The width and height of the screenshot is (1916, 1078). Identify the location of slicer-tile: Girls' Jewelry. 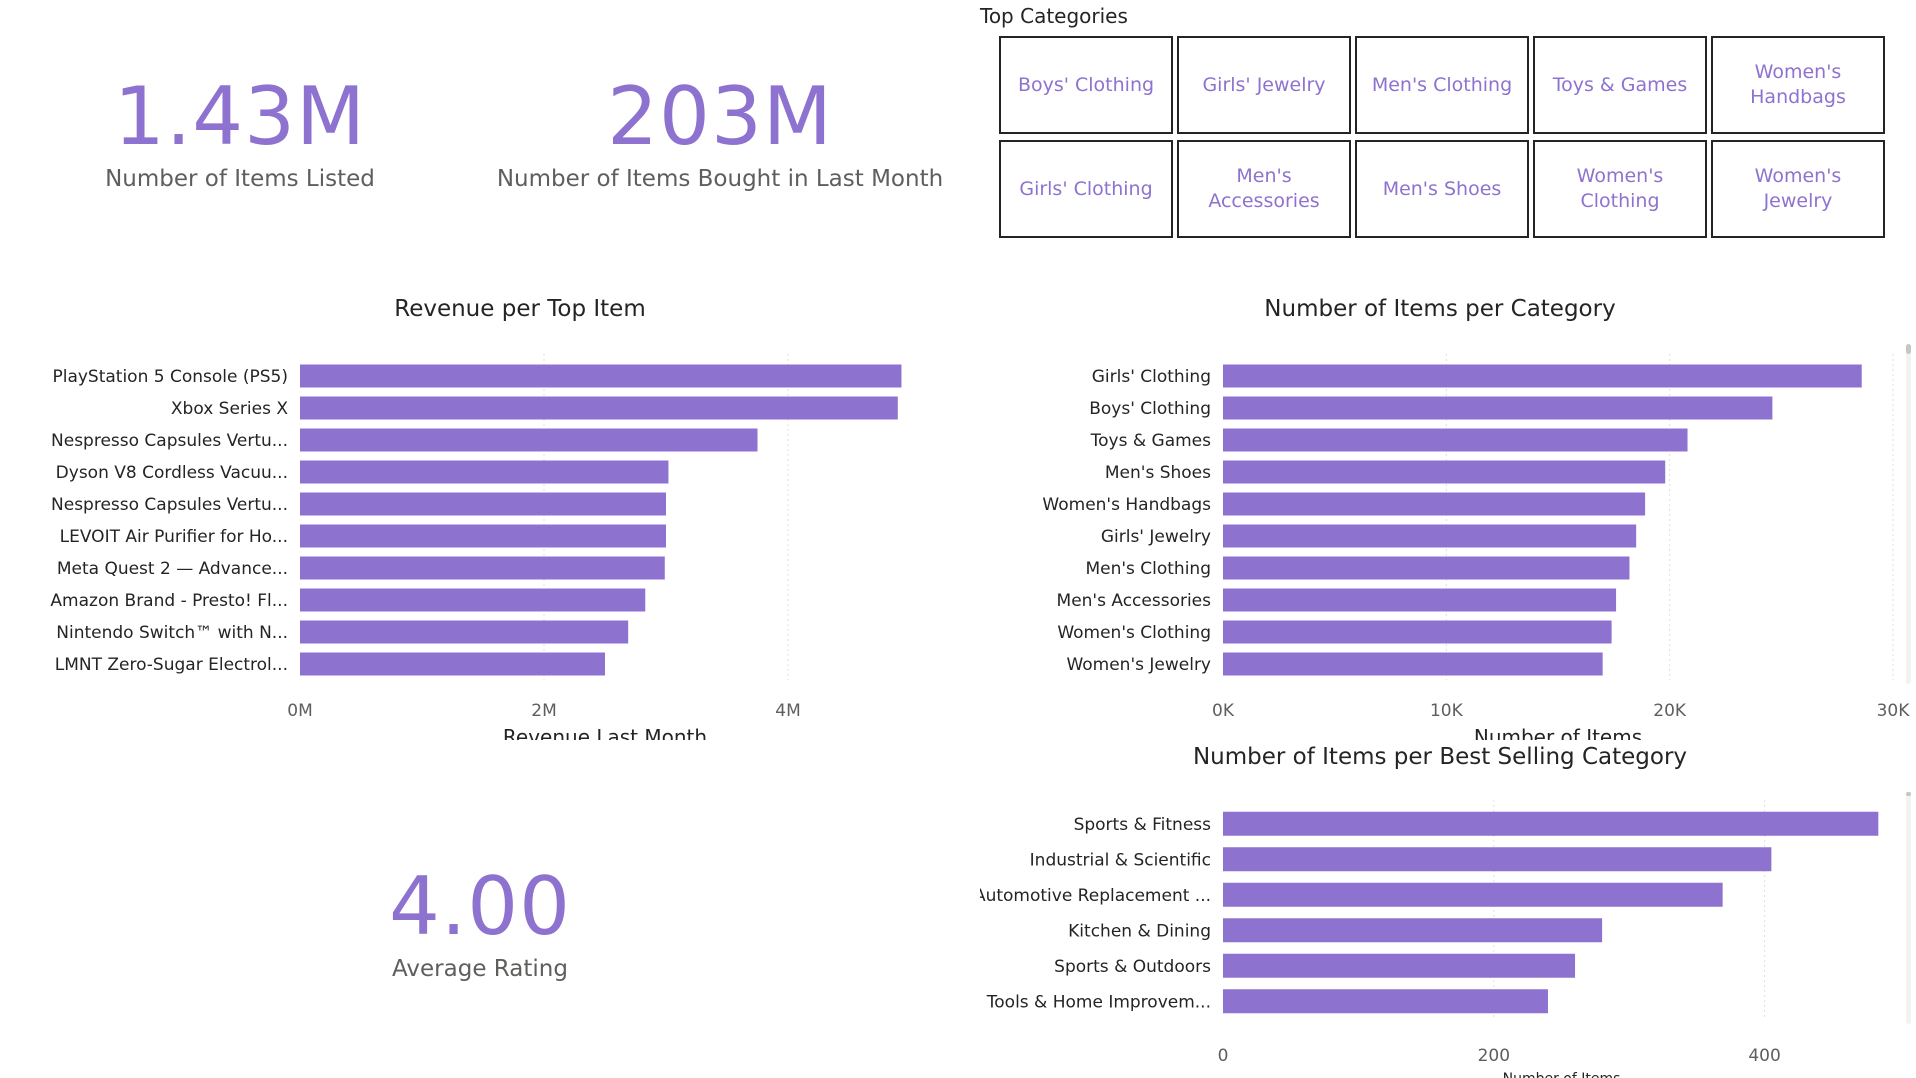
(1264, 85).